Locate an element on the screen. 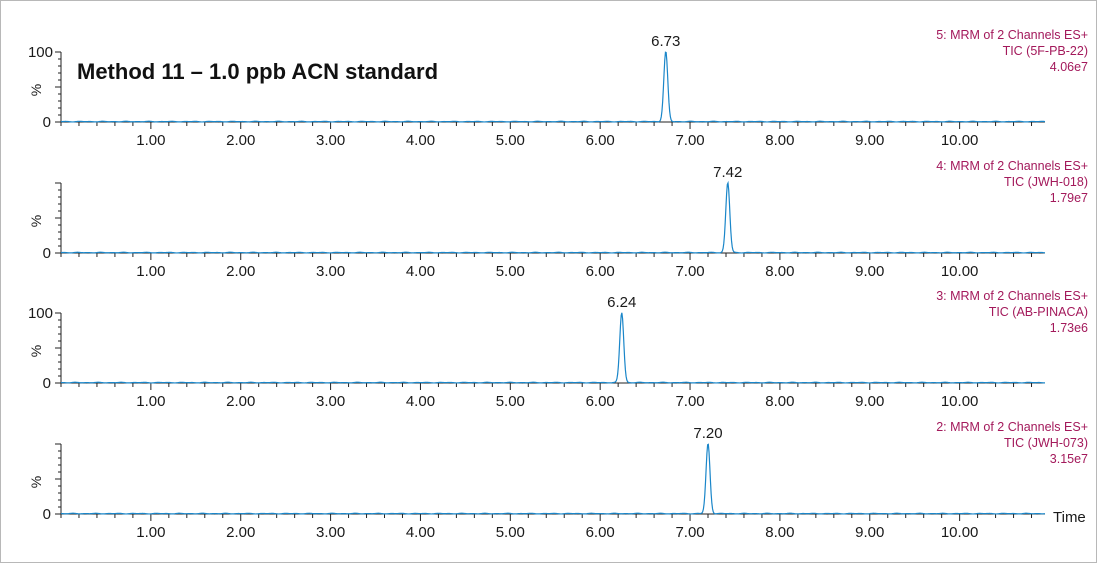  trace-info-line: 2: MRM of 2 Channels ES+ is located at coordinates (1012, 427).